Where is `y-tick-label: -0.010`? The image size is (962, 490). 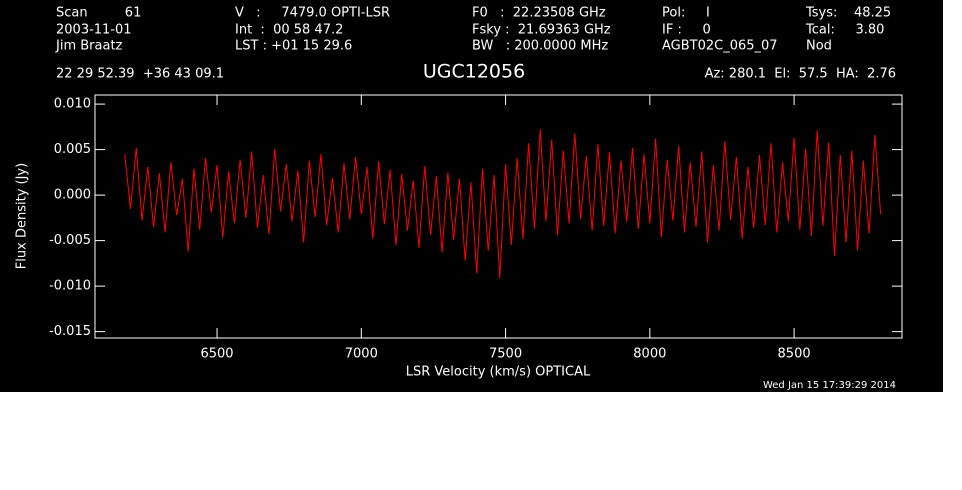
y-tick-label: -0.010 is located at coordinates (70, 286).